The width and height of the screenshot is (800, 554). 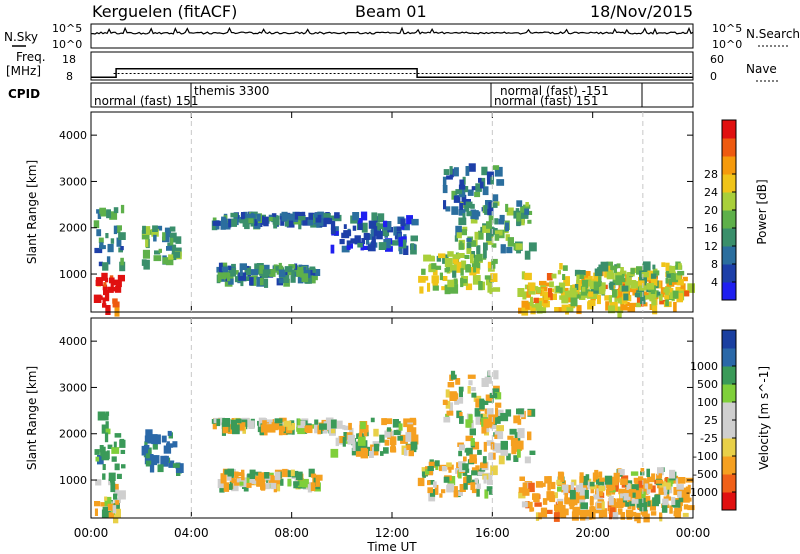 I want to click on x-tick-label: 20:00, so click(x=592, y=533).